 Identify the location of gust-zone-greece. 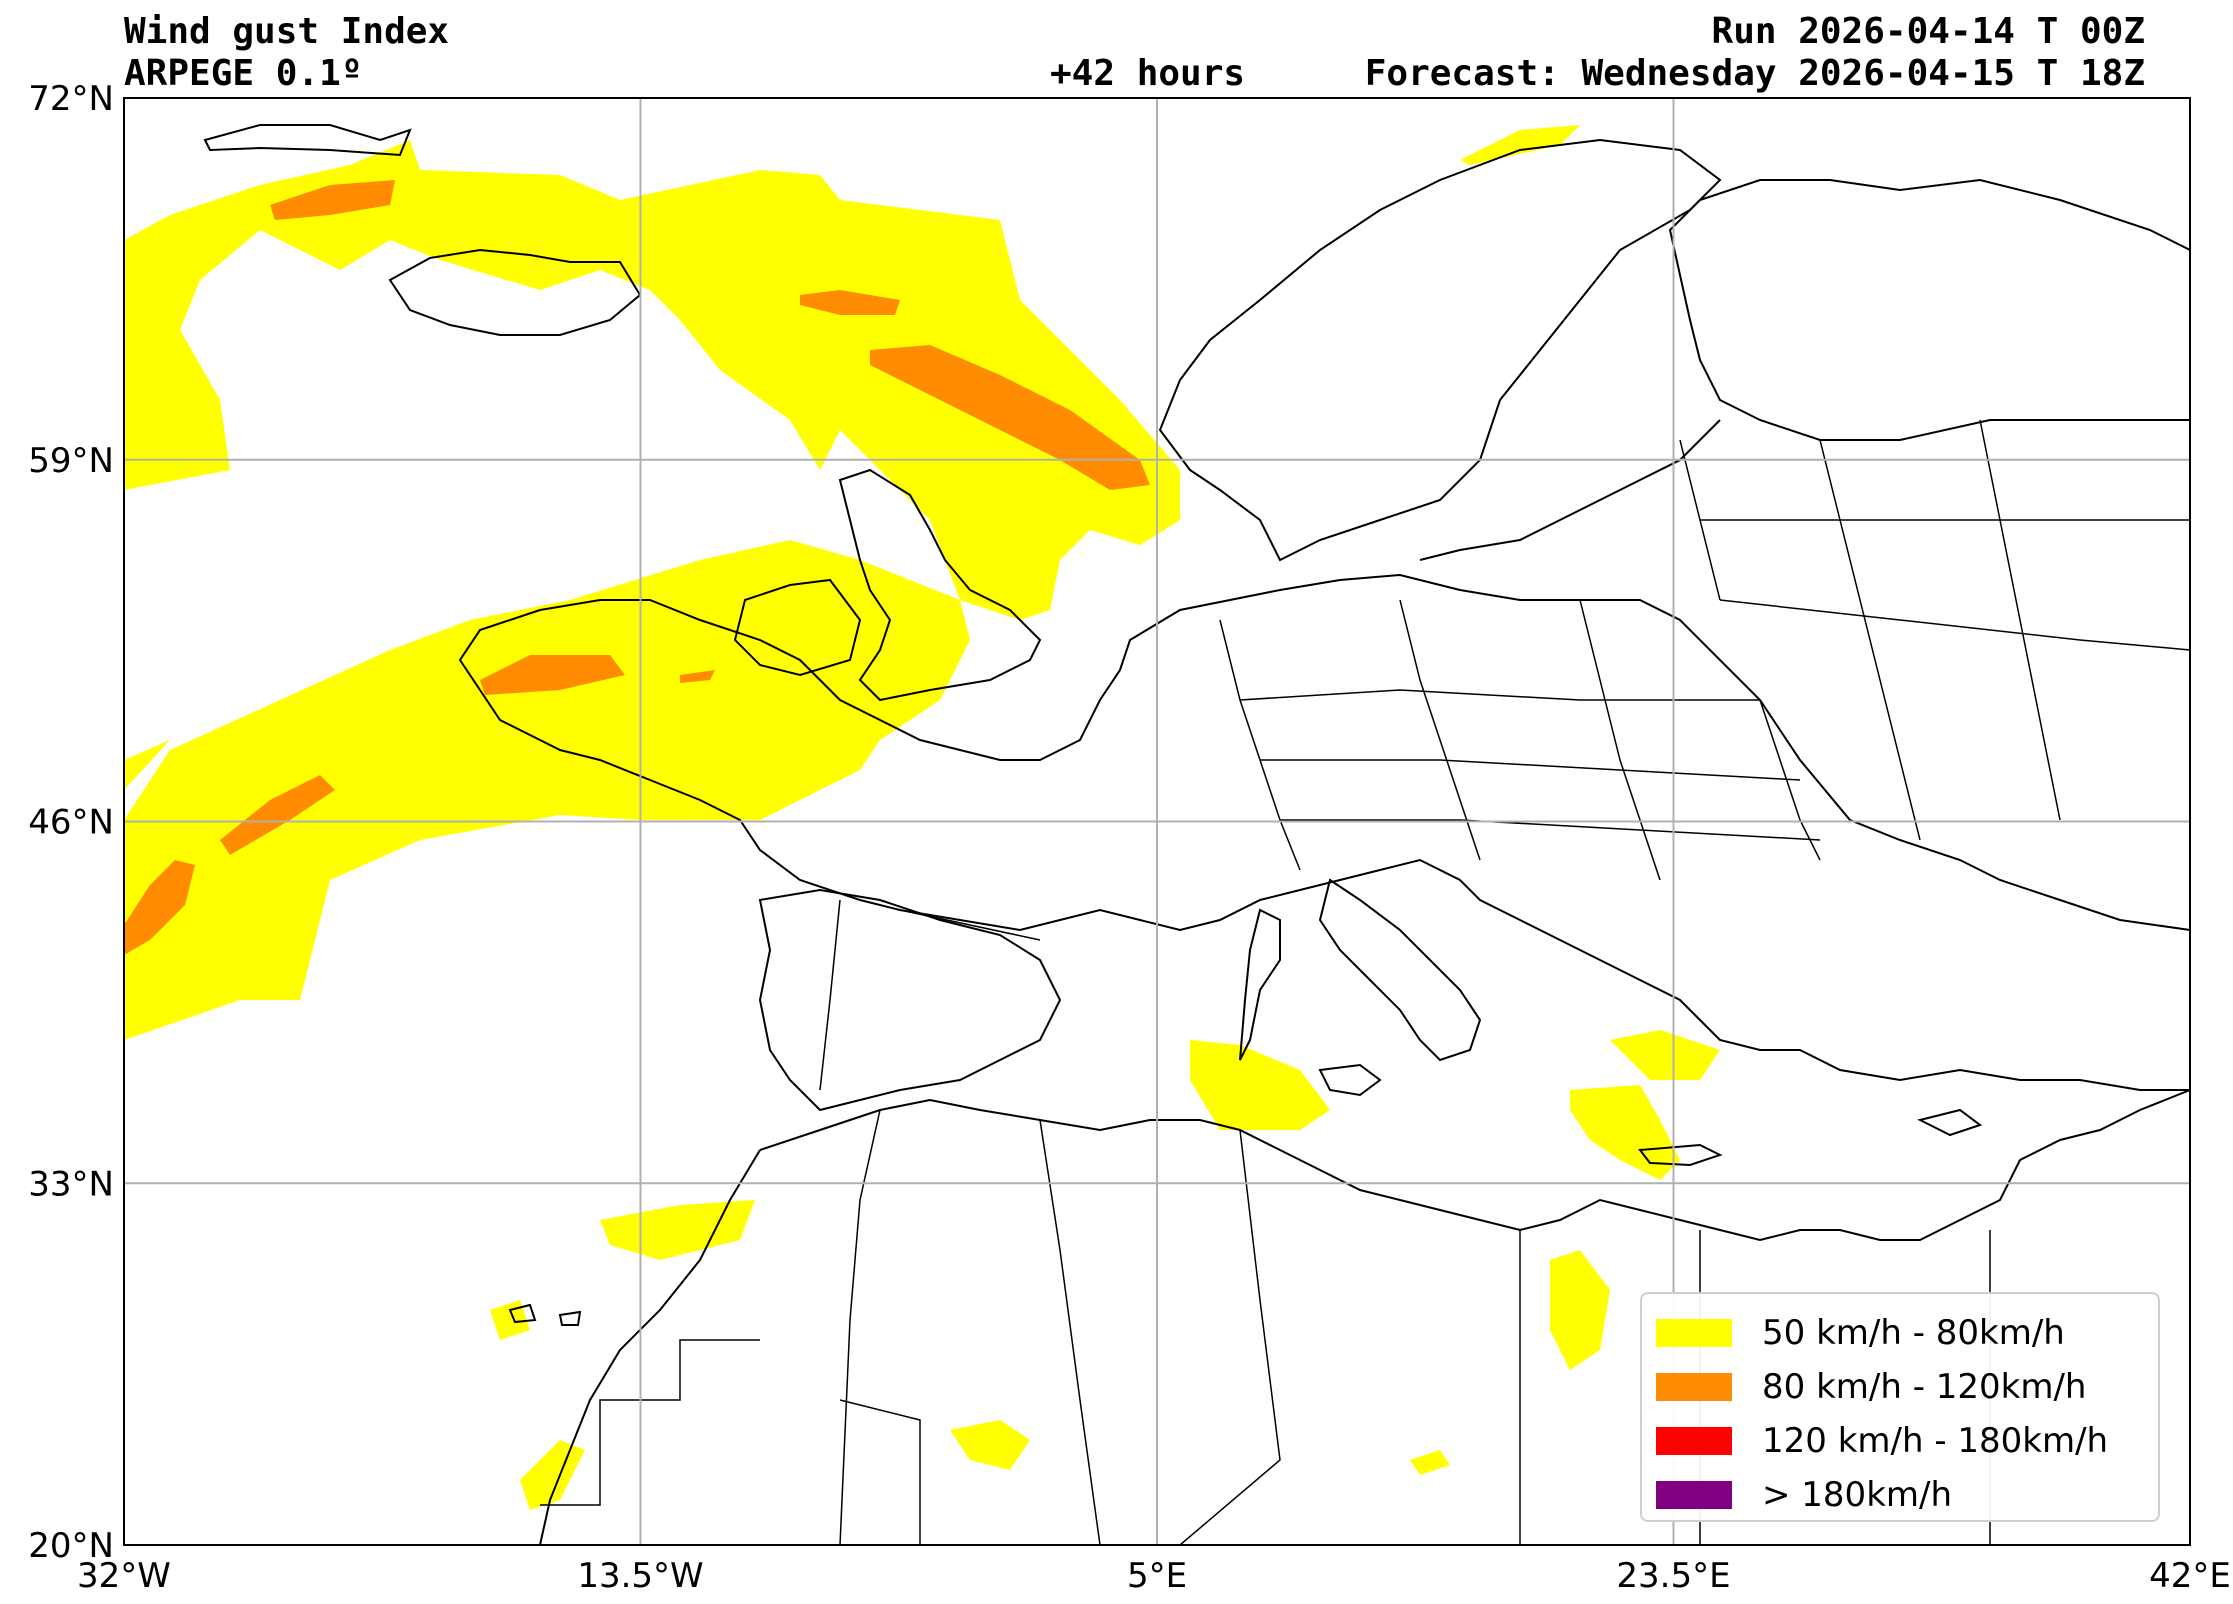
(1665, 1055).